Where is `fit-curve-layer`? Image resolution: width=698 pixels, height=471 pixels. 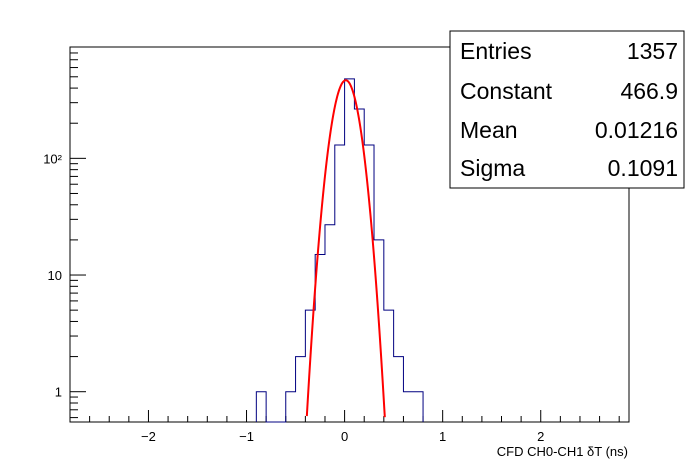
fit-curve-layer is located at coordinates (345, 248).